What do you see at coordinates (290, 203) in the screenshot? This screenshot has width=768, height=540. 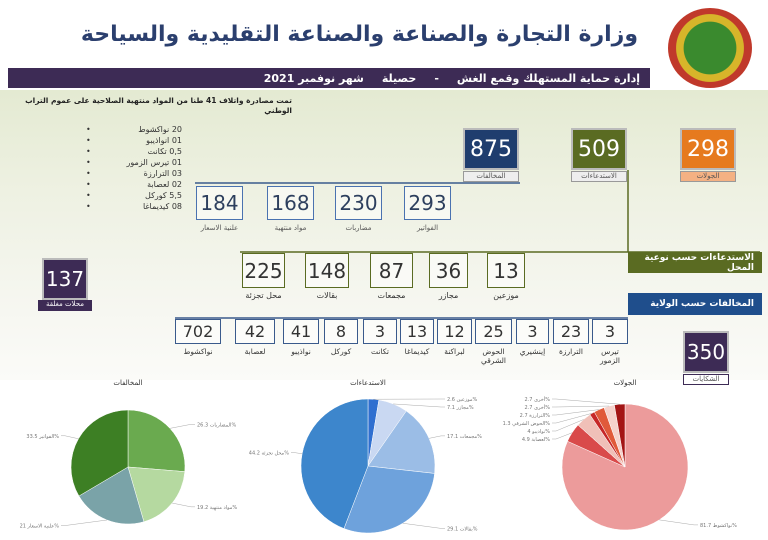 I see `violation-type-value: 168` at bounding box center [290, 203].